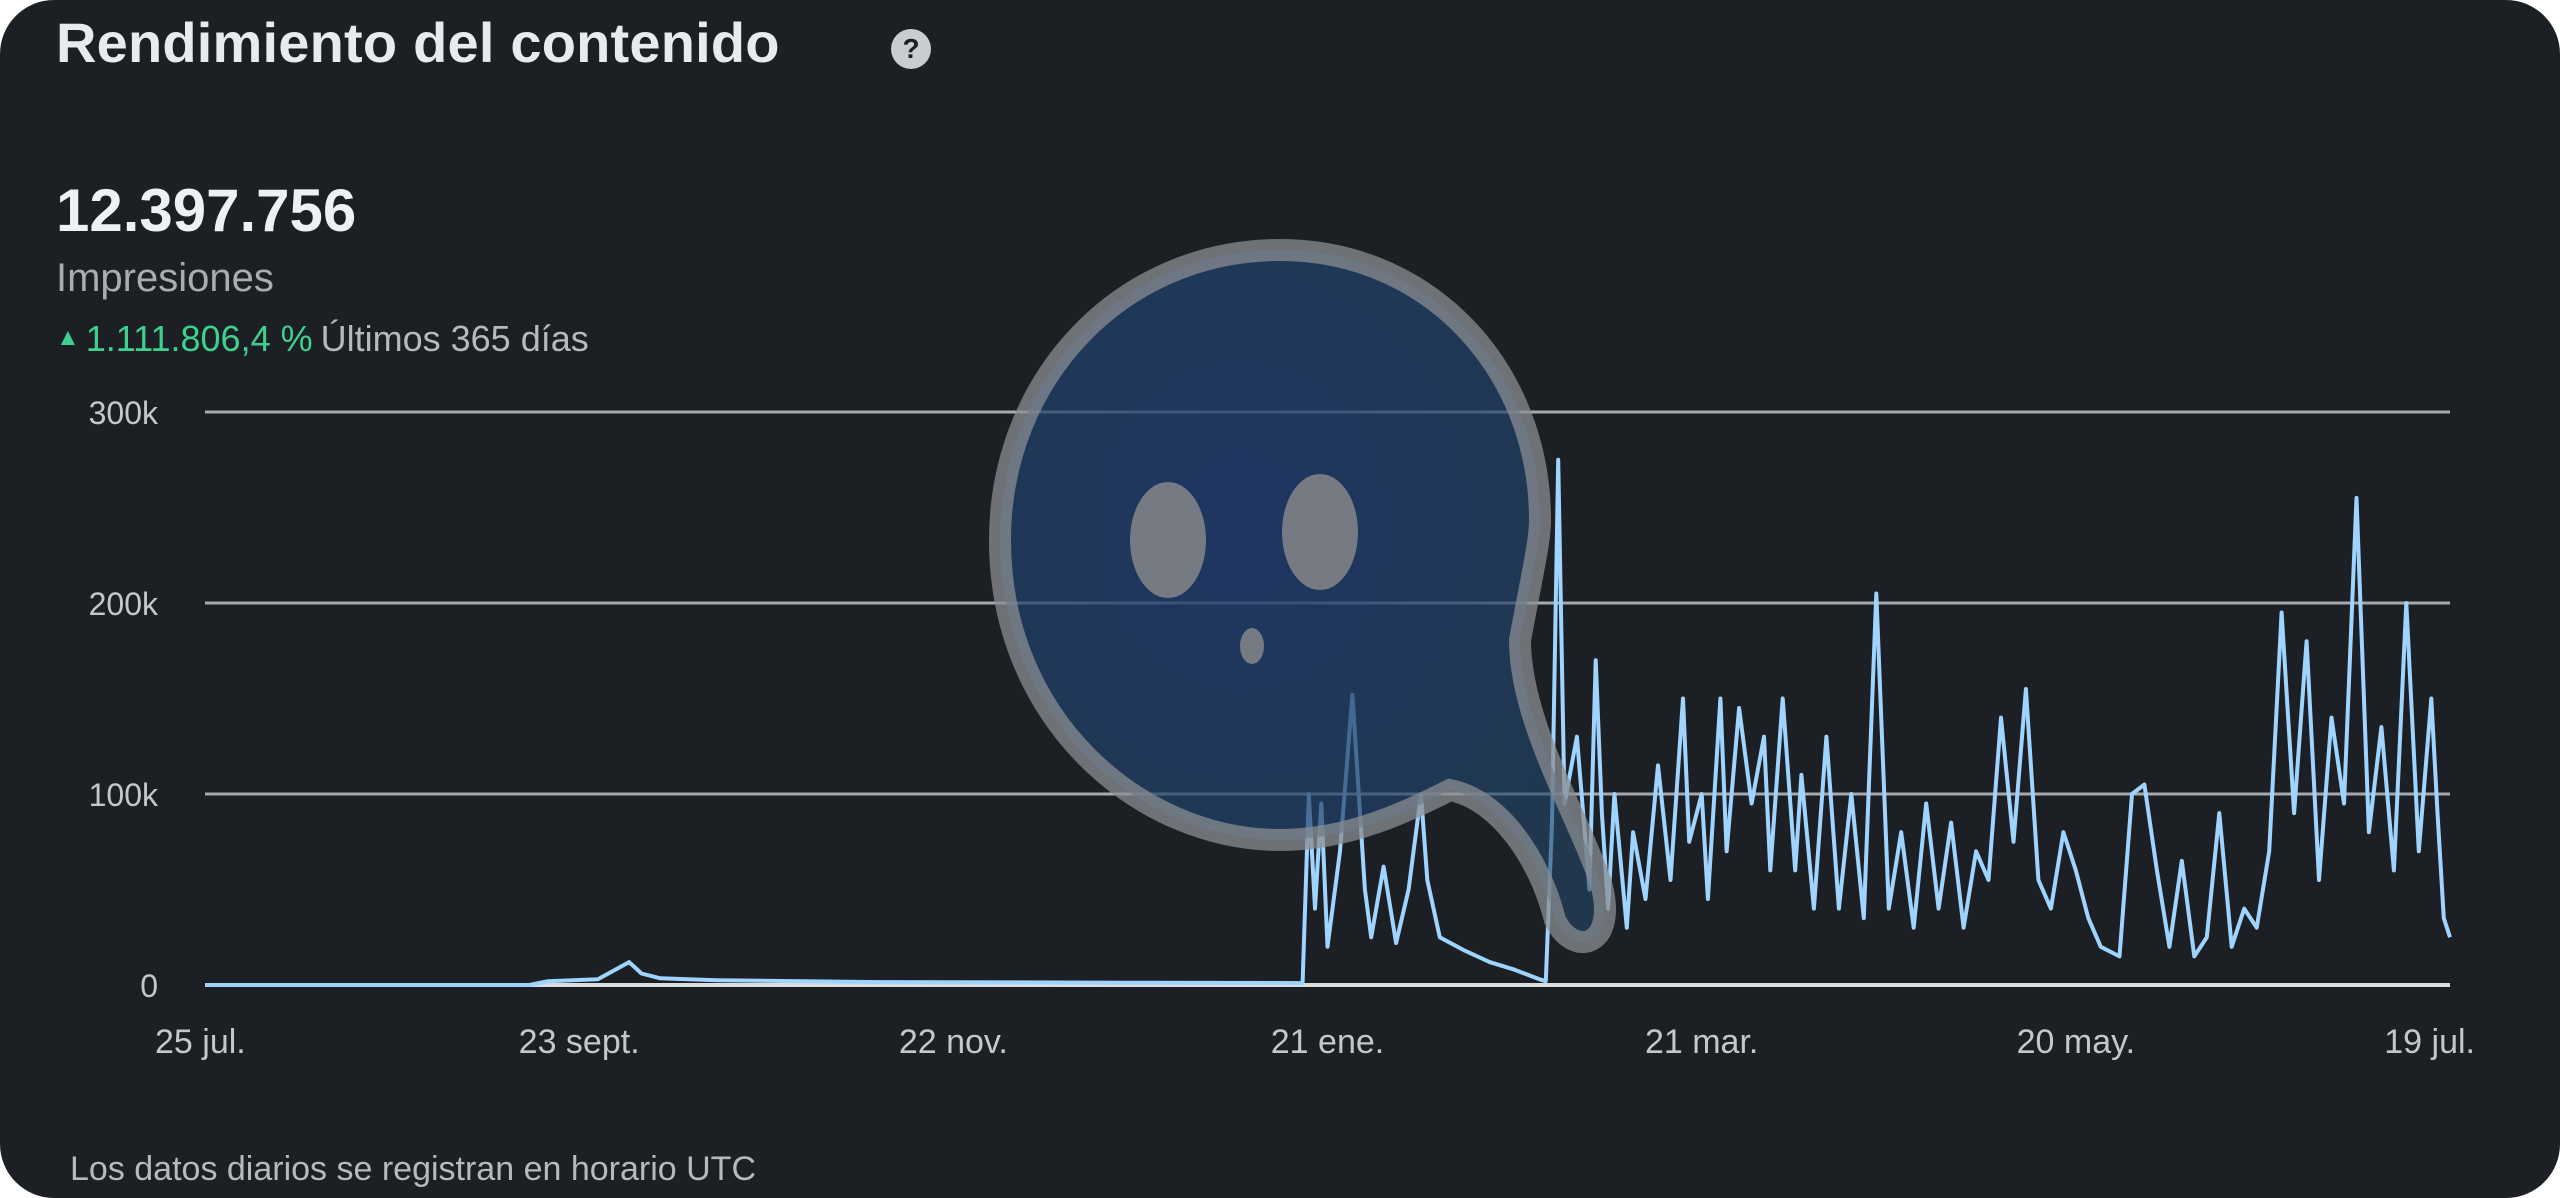  I want to click on period-label: Últimos 365 días, so click(454, 338).